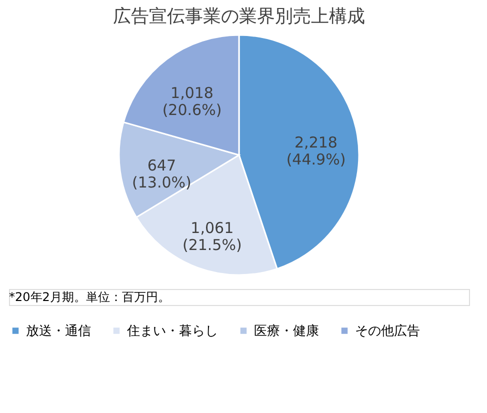 This screenshot has width=487, height=413. I want to click on data-label: 647 (13.0%), so click(162, 174).